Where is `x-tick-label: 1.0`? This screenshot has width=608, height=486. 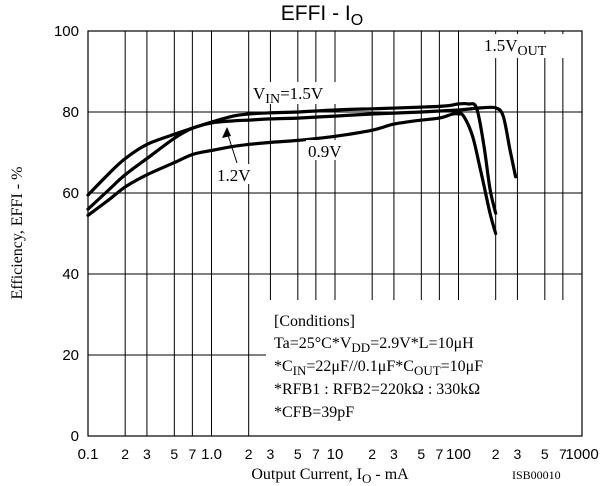 x-tick-label: 1.0 is located at coordinates (211, 454).